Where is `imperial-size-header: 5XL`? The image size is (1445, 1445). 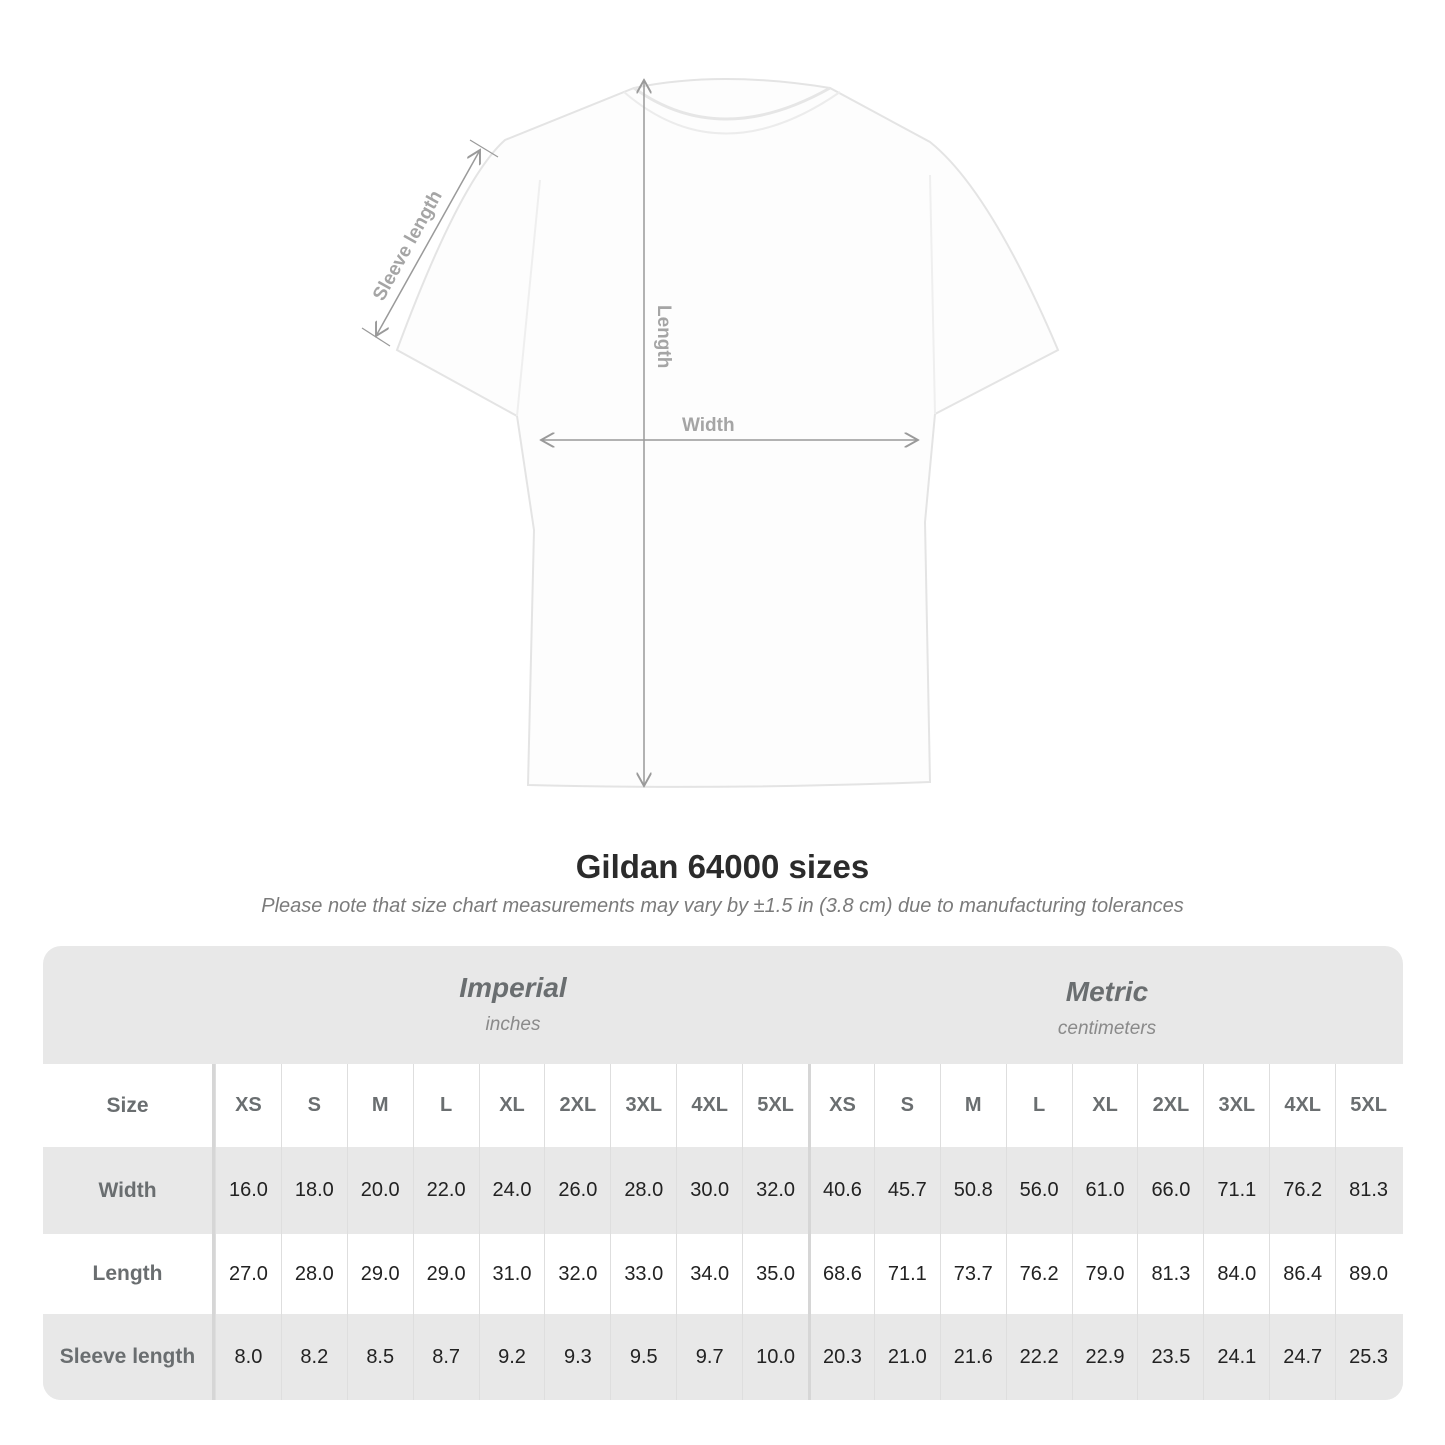 imperial-size-header: 5XL is located at coordinates (775, 1105).